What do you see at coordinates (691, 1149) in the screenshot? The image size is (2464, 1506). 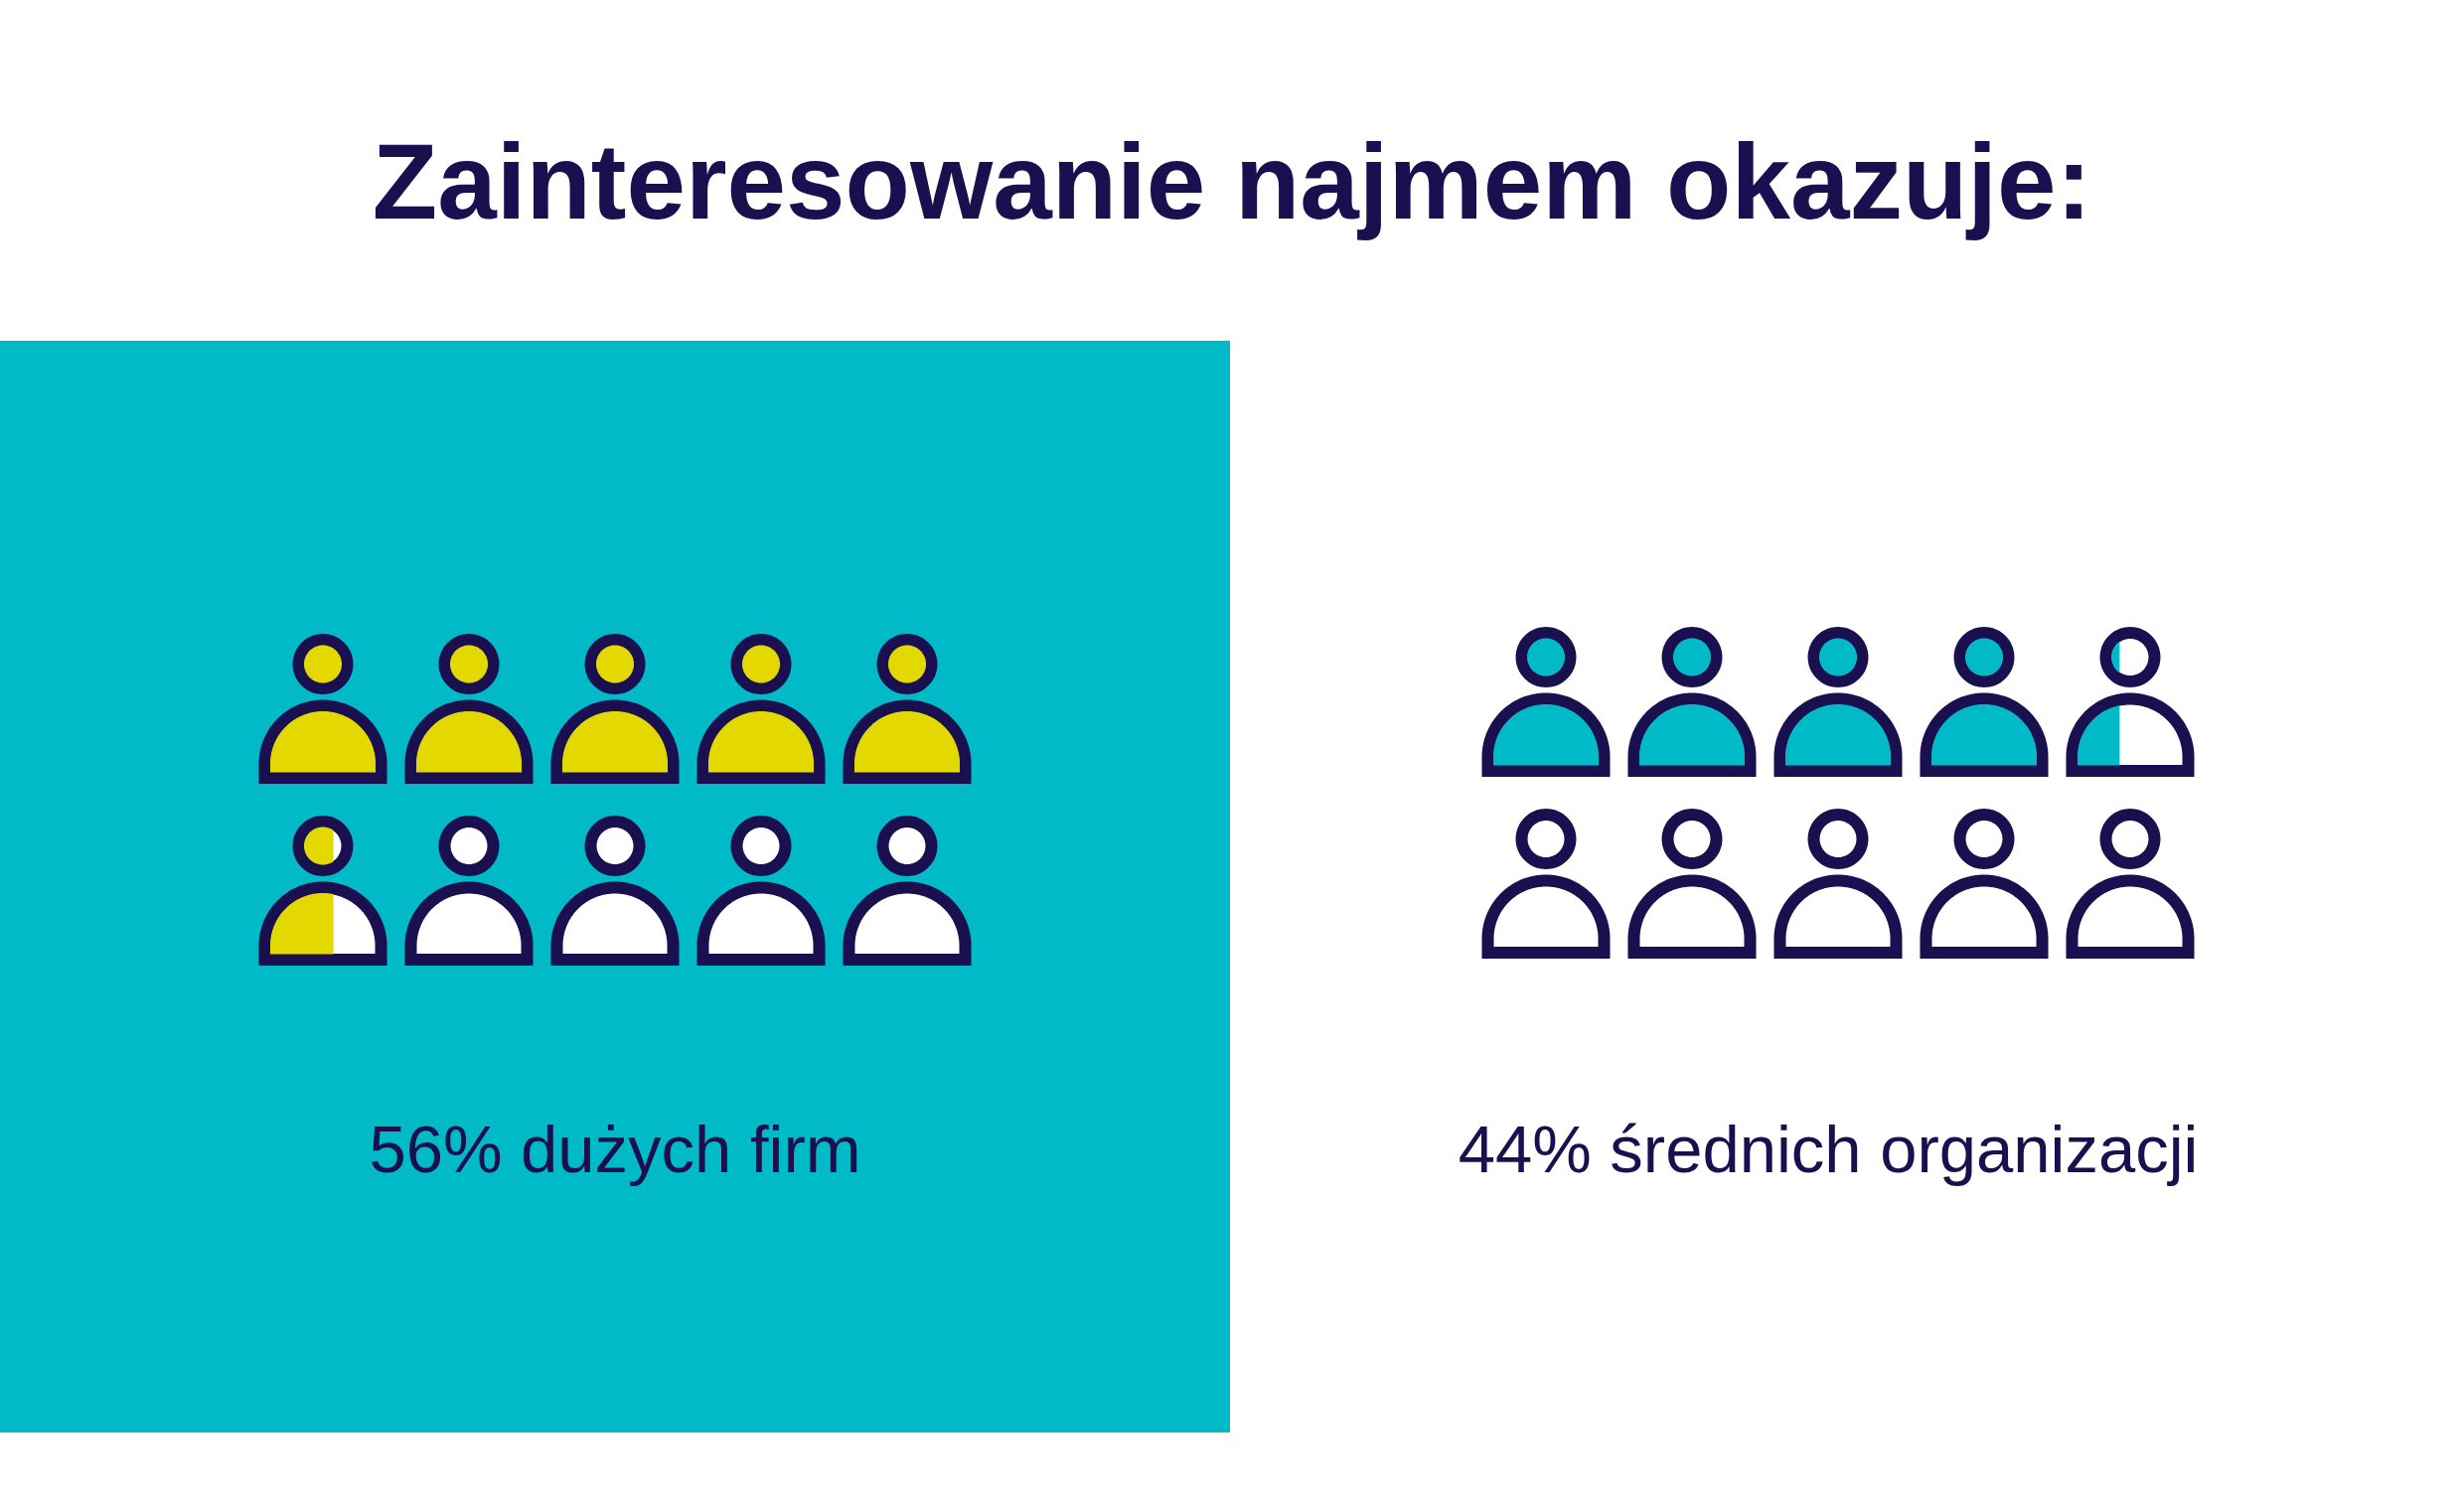 I see `category-label: dużych firm` at bounding box center [691, 1149].